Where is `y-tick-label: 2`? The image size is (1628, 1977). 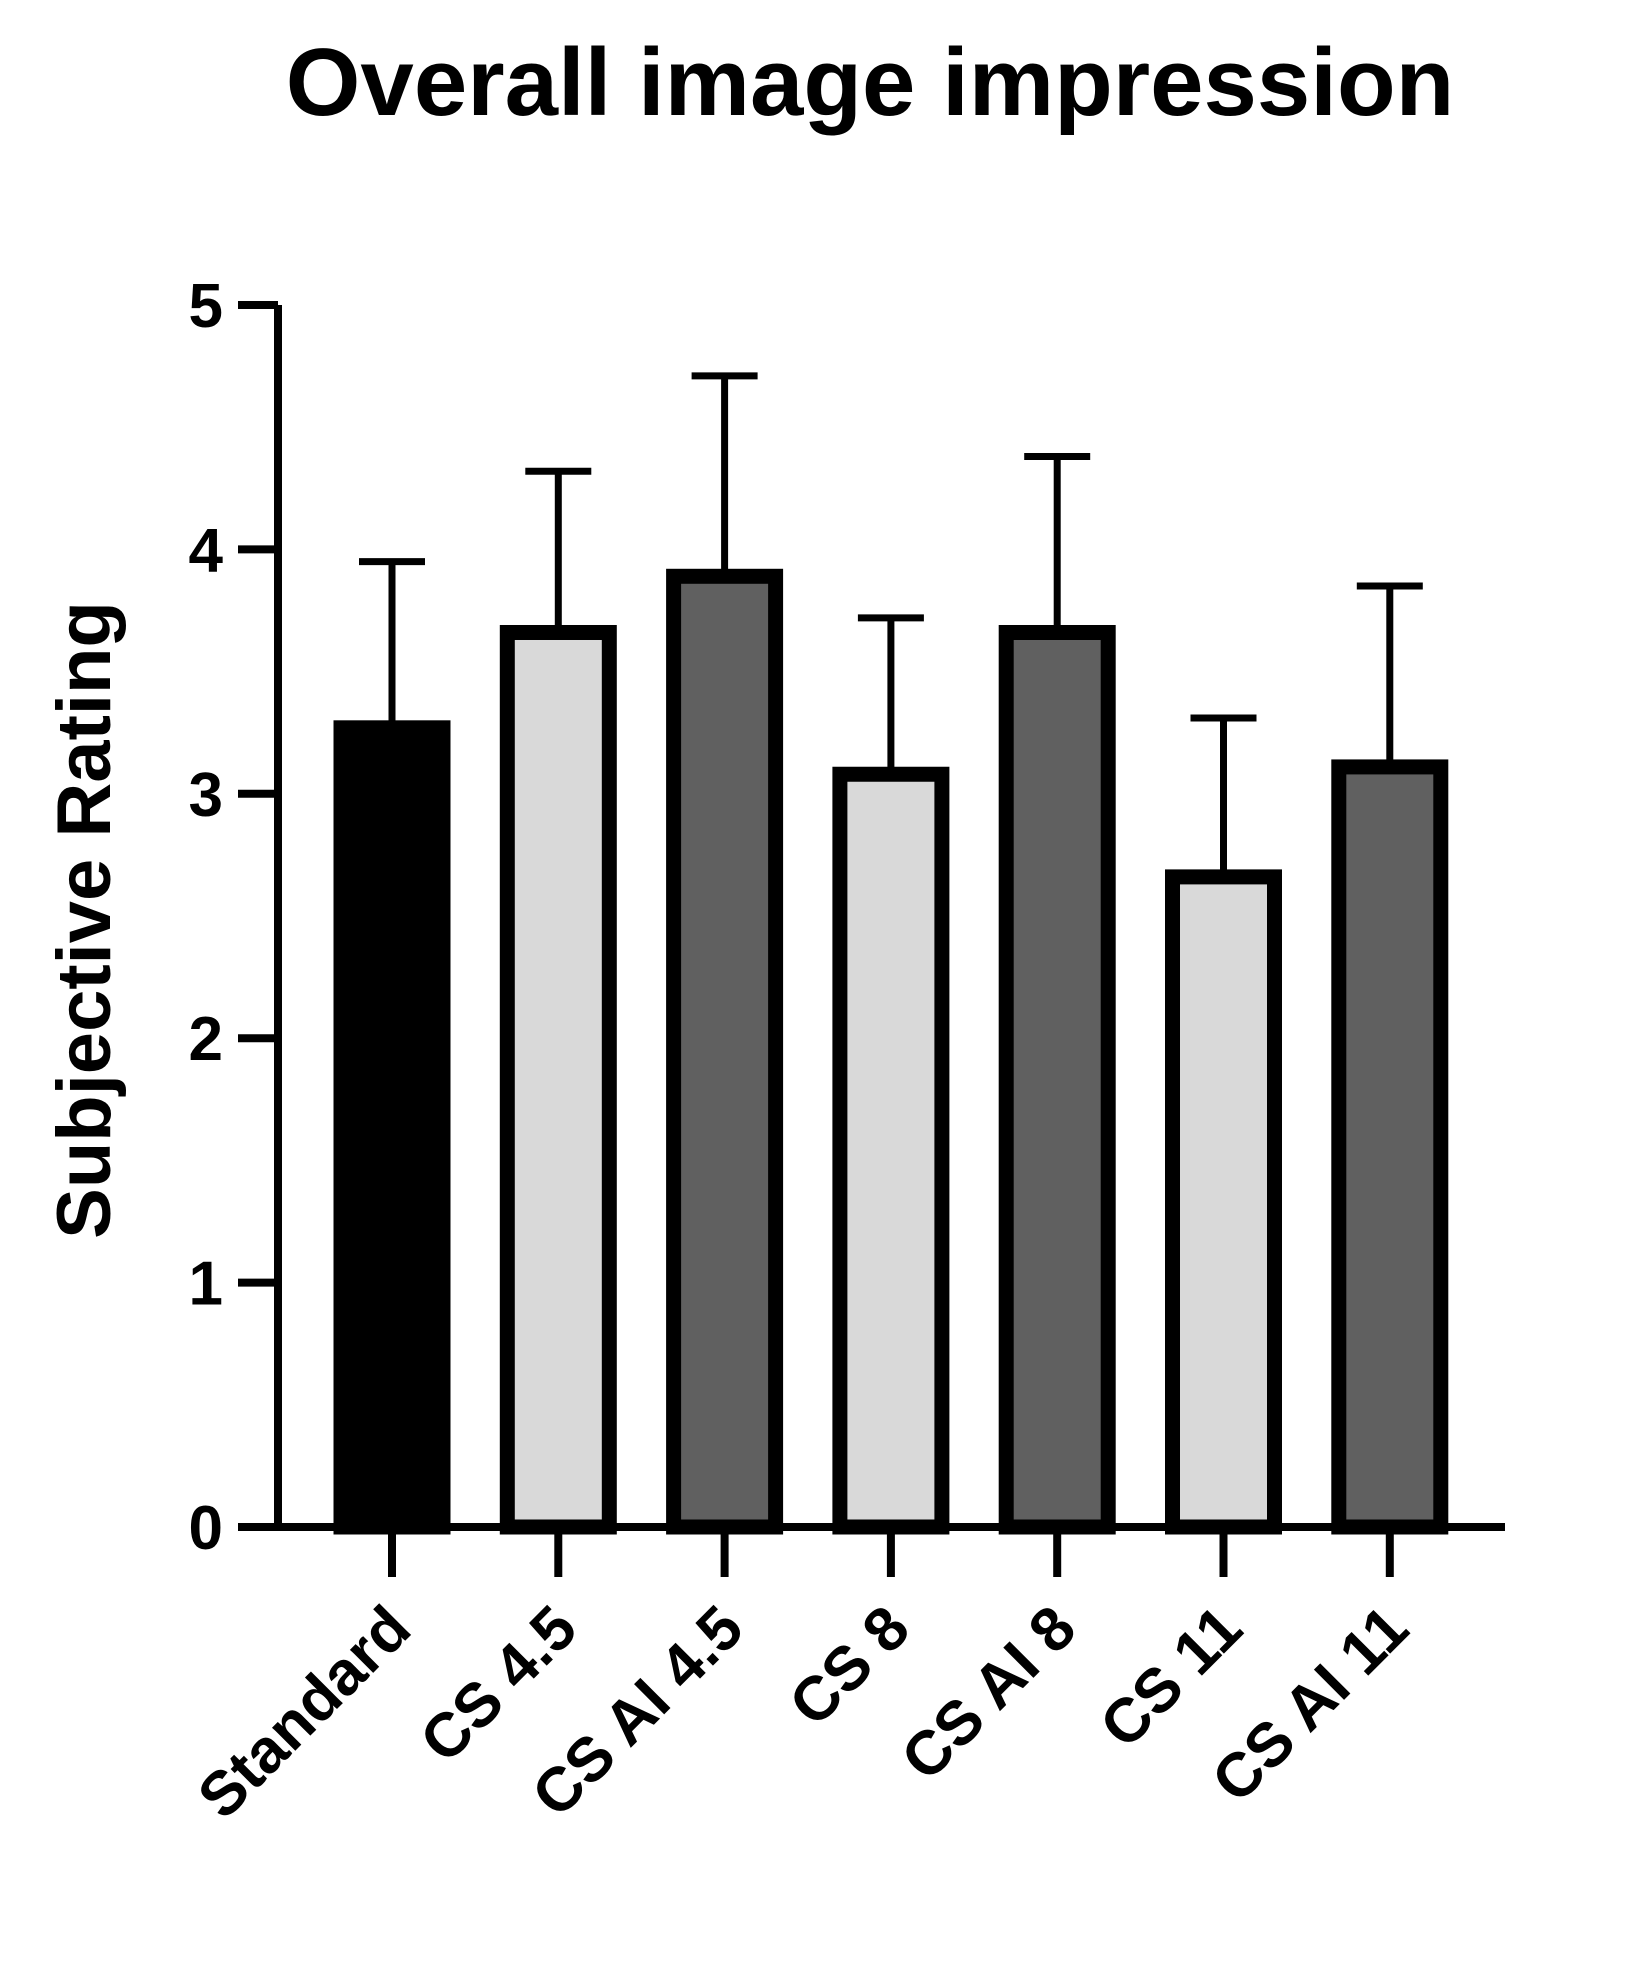 y-tick-label: 2 is located at coordinates (206, 1039).